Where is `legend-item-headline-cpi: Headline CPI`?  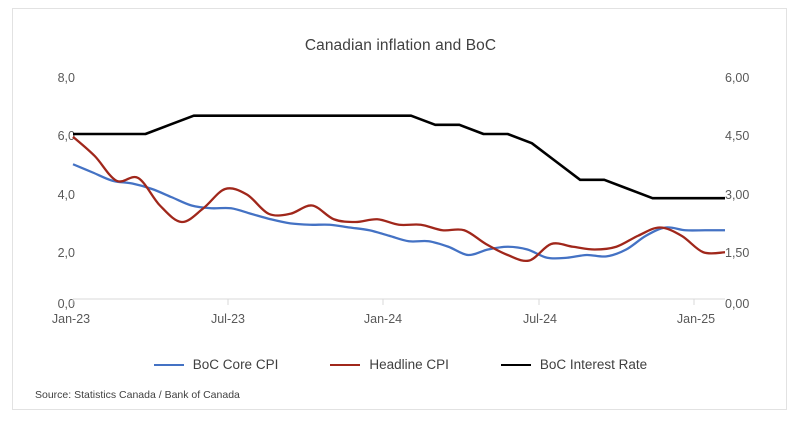
legend-item-headline-cpi: Headline CPI is located at coordinates (389, 364).